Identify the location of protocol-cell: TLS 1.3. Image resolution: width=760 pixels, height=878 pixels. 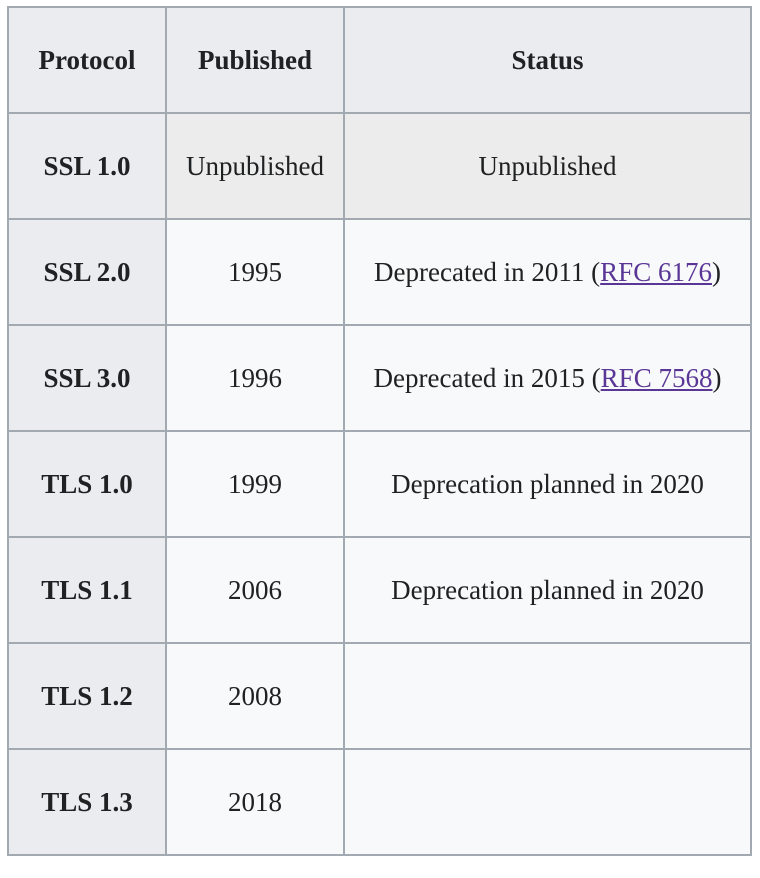
(87, 802).